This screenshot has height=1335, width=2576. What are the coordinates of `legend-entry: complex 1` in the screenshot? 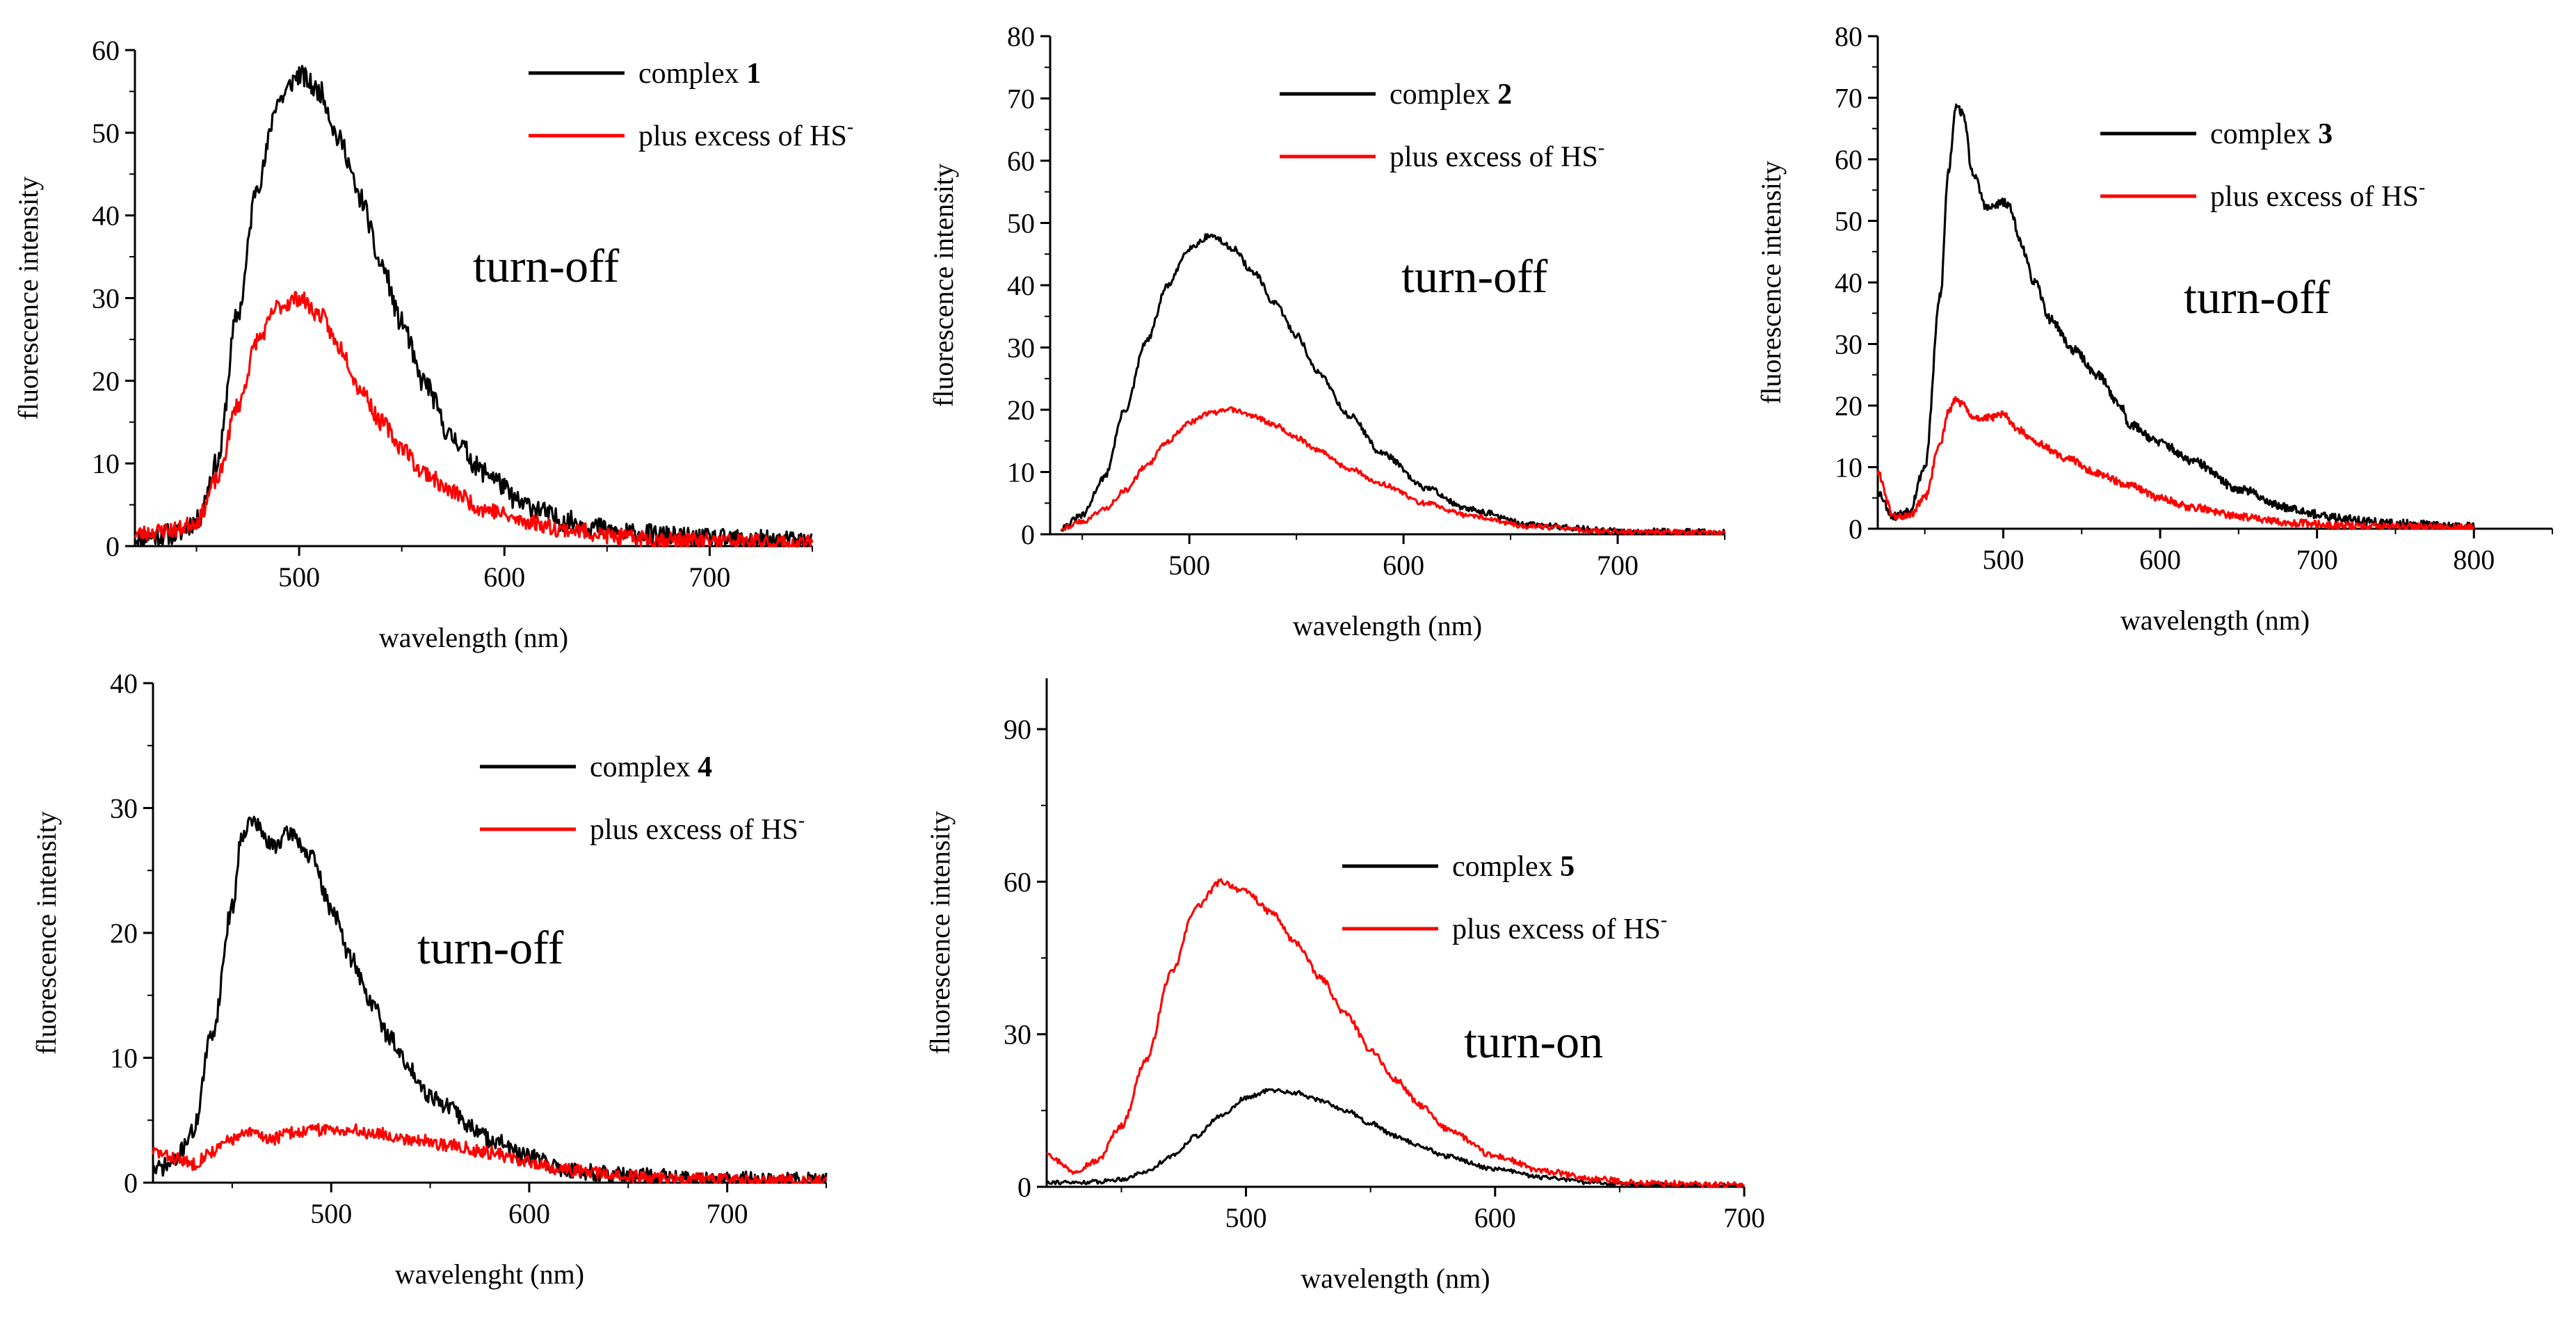 It's located at (700, 74).